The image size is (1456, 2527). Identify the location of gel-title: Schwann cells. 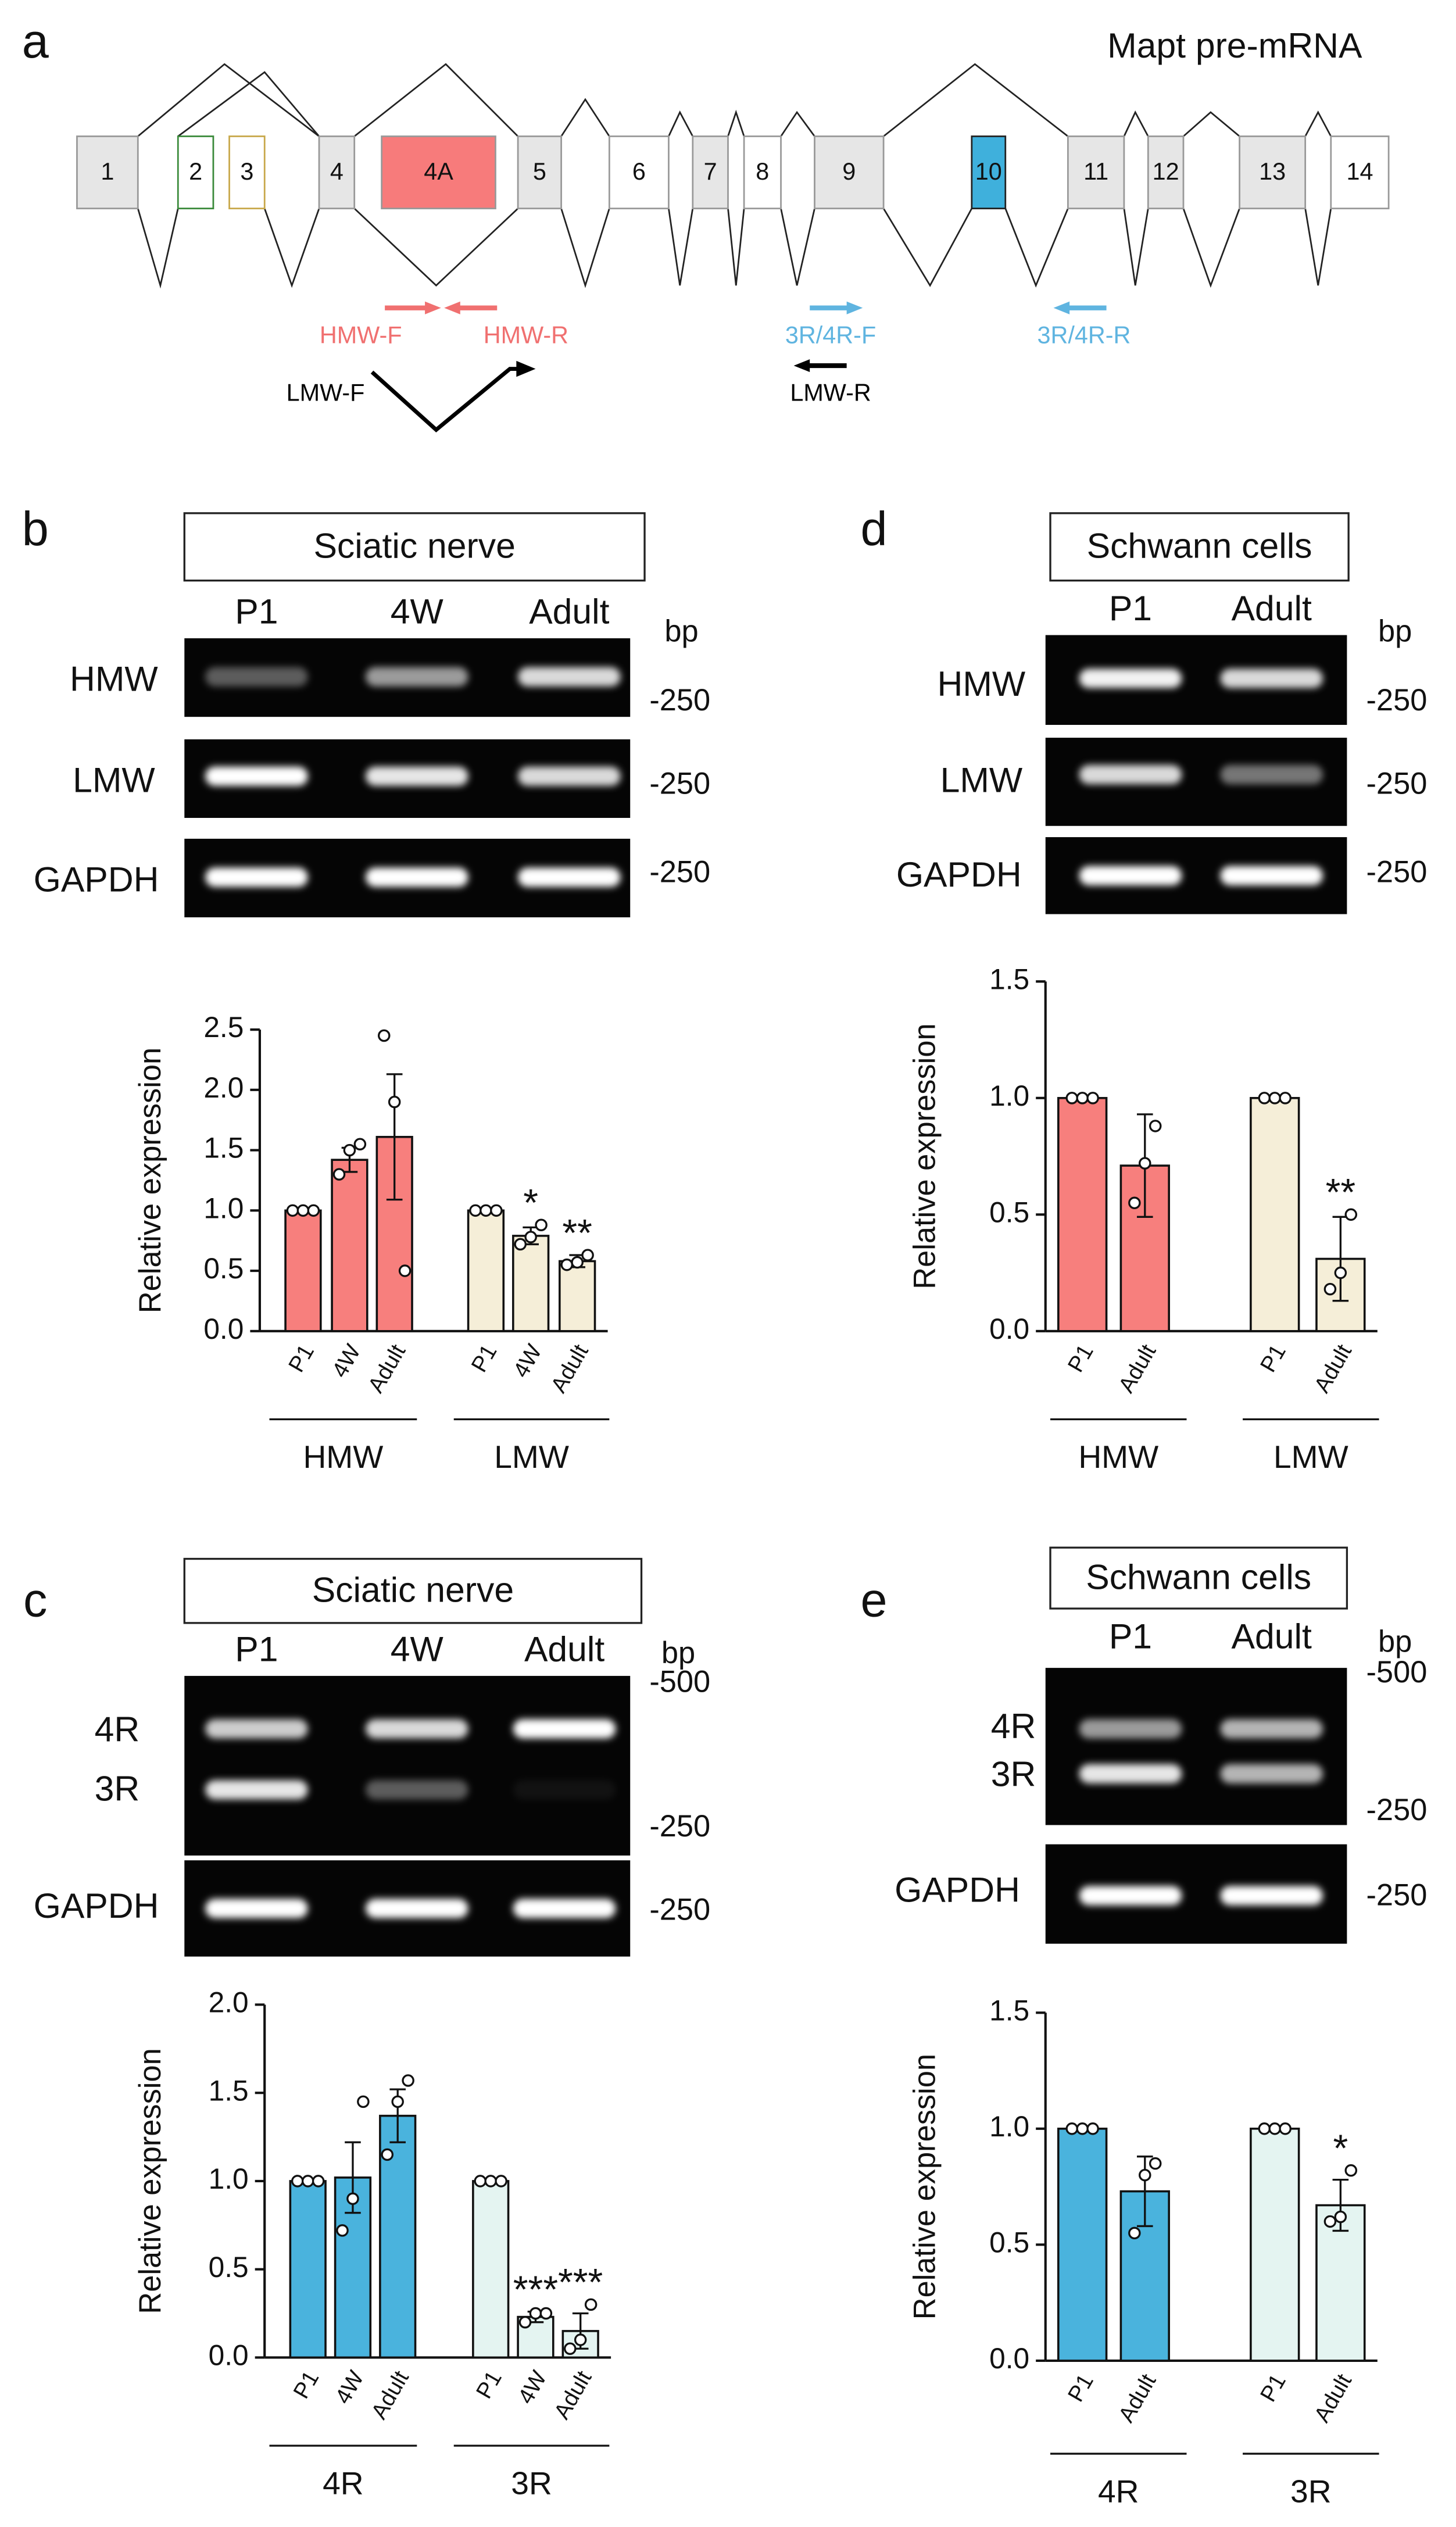
(1199, 1576).